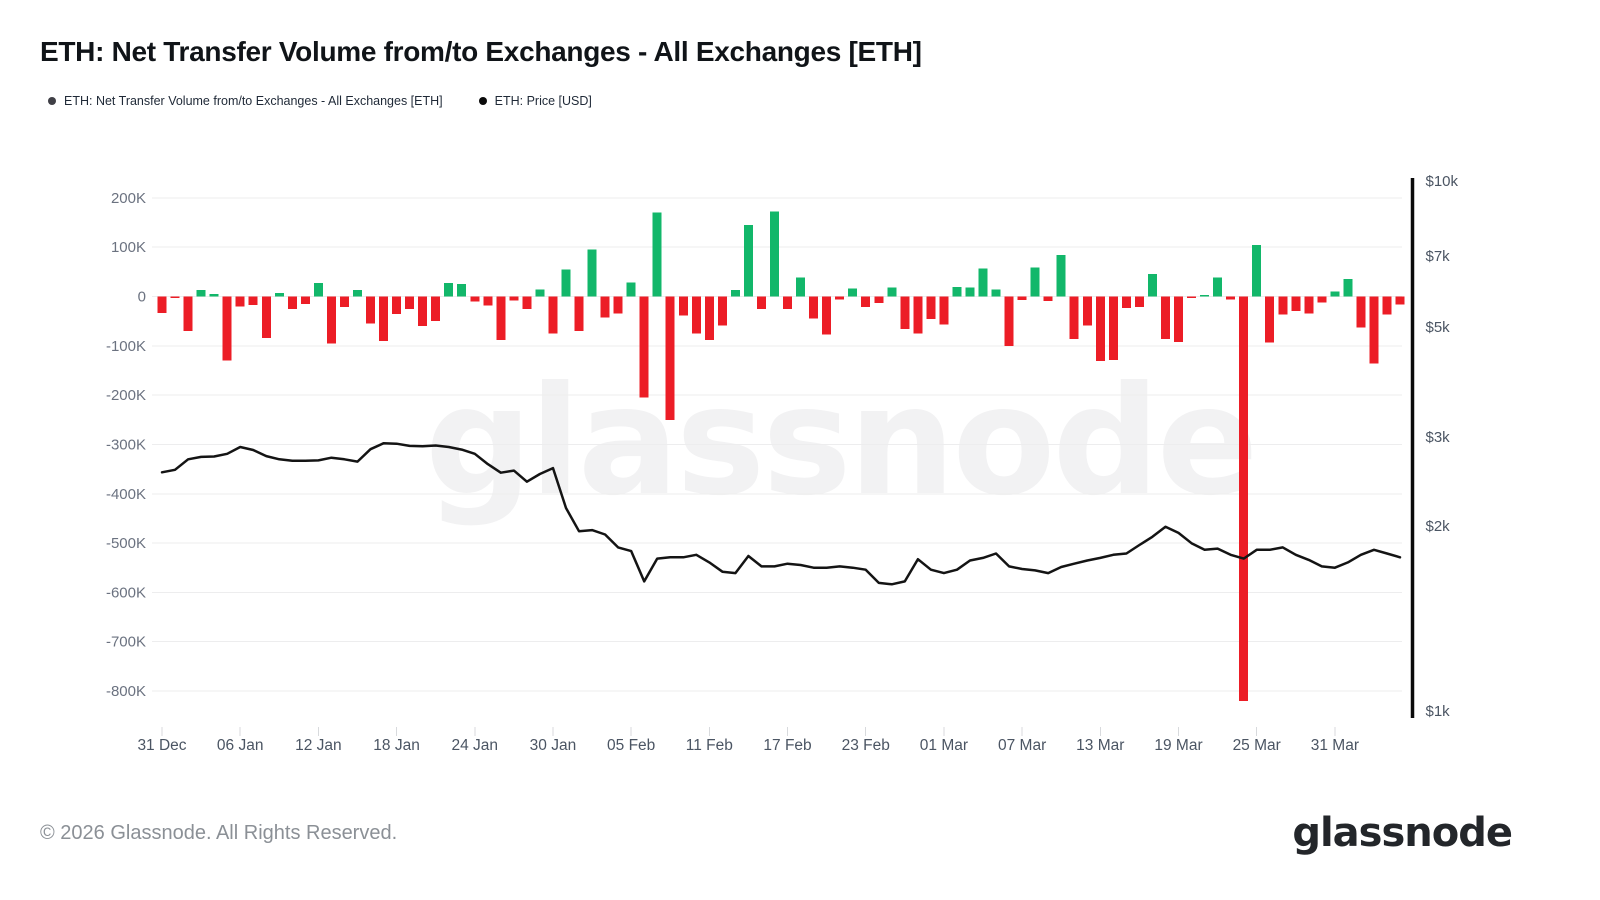 Image resolution: width=1600 pixels, height=900 pixels. I want to click on legend-item-eth-price: ETH: Price [USD], so click(535, 101).